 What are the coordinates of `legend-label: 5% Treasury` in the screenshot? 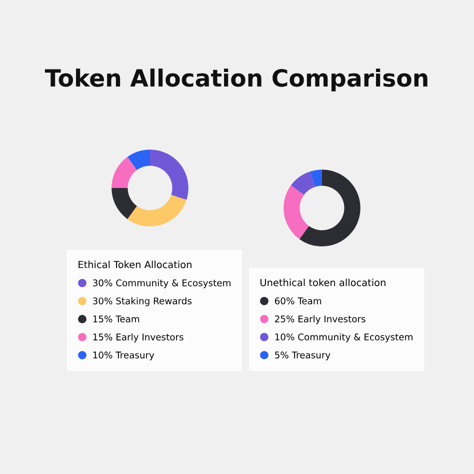 It's located at (302, 356).